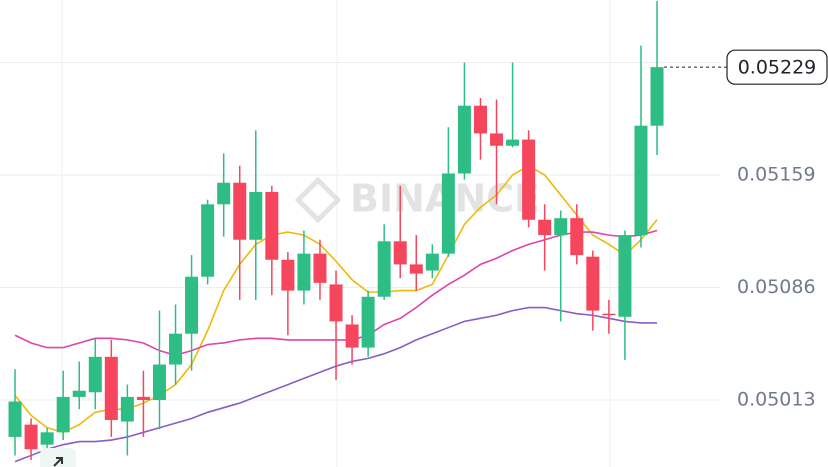 This screenshot has width=828, height=467. I want to click on y-tick-label: 0.05159, so click(776, 175).